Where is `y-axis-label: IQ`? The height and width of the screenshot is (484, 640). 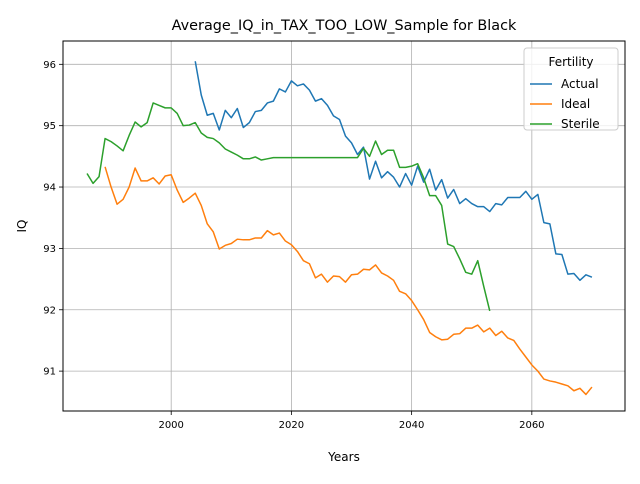 y-axis-label: IQ is located at coordinates (22, 226).